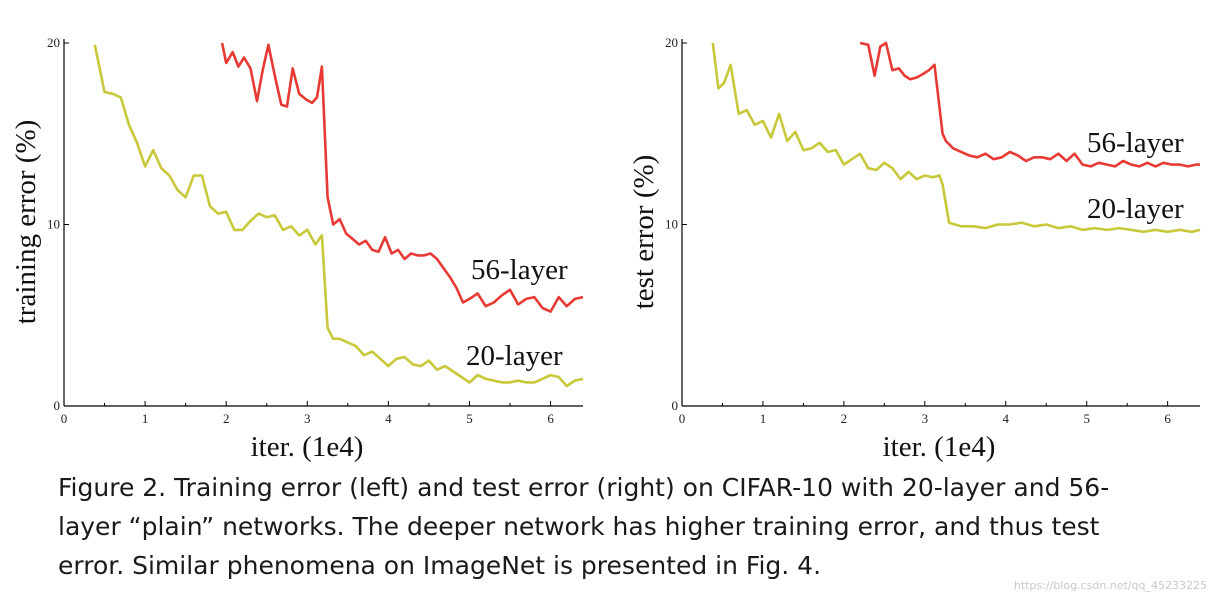  What do you see at coordinates (1167, 418) in the screenshot?
I see `test-x-tick-label: 6` at bounding box center [1167, 418].